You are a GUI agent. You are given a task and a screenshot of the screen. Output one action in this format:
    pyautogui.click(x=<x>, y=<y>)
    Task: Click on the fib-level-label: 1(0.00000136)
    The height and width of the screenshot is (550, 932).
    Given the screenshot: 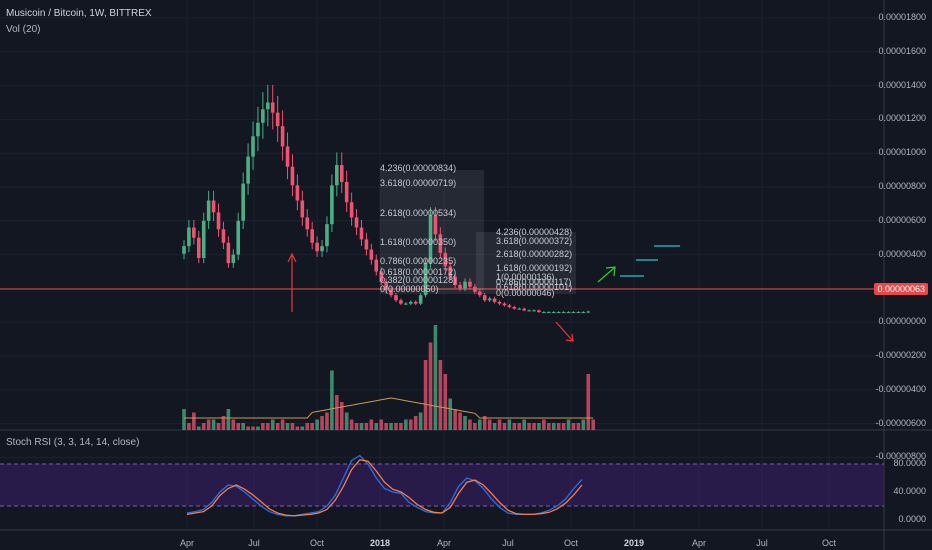 What is the action you would take?
    pyautogui.click(x=525, y=277)
    